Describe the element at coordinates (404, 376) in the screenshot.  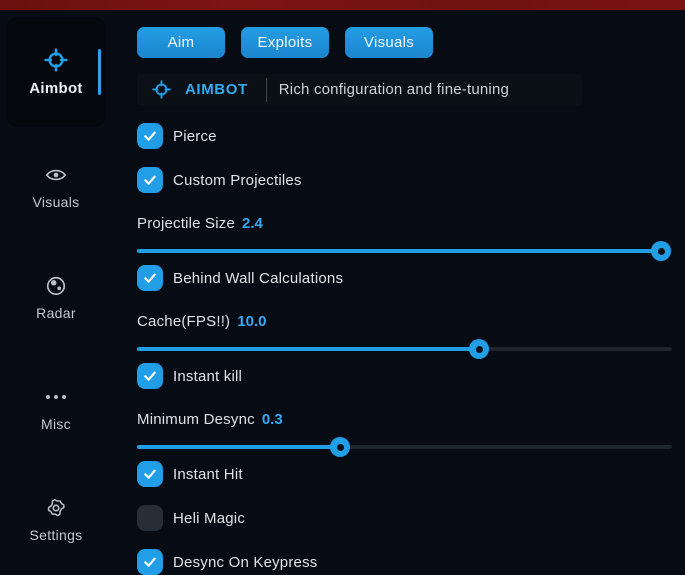
I see `checkbox-row-instant-kill: Instant kill` at that location.